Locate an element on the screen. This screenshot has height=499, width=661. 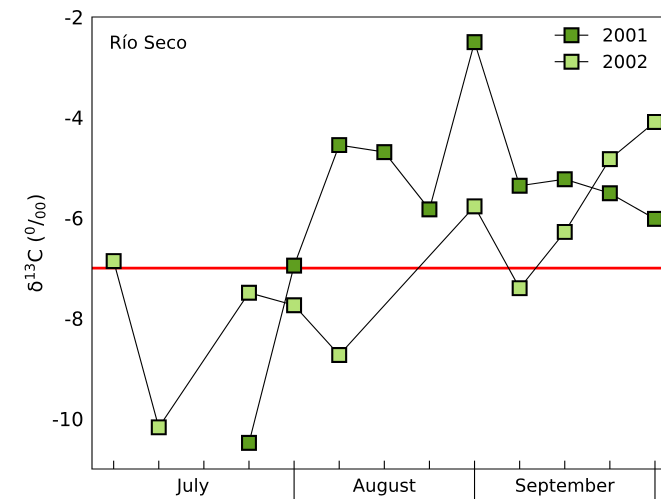
y-tick-label: -8 is located at coordinates (73, 318).